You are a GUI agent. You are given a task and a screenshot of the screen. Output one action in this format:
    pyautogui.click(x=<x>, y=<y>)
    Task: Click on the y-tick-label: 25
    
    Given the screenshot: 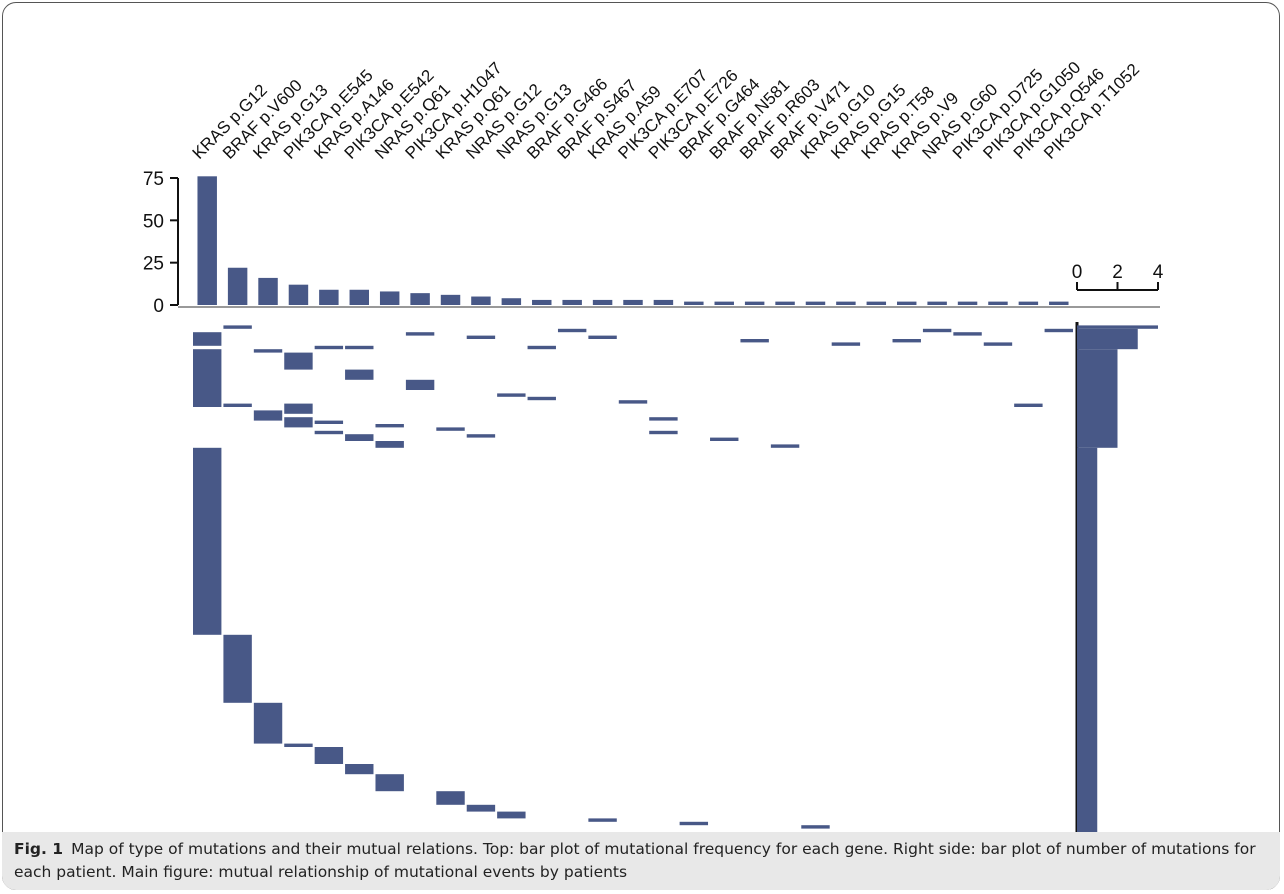 What is the action you would take?
    pyautogui.click(x=153, y=264)
    